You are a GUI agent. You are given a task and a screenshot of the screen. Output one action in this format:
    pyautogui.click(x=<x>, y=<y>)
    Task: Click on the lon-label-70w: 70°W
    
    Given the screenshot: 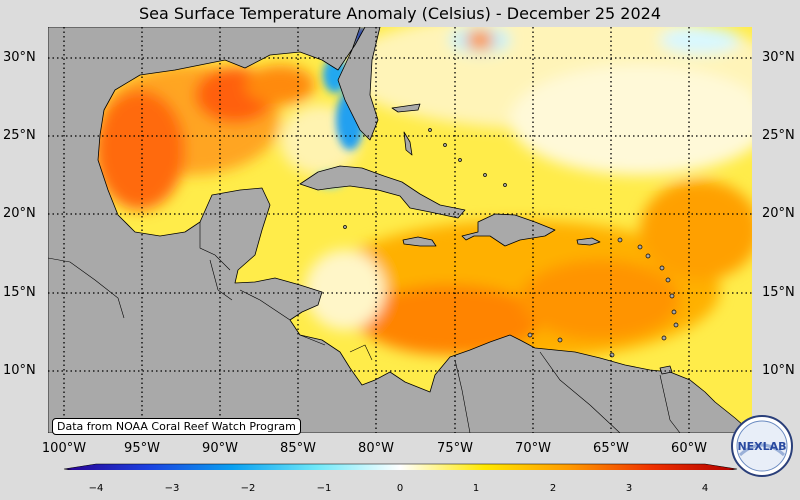 What is the action you would take?
    pyautogui.click(x=533, y=448)
    